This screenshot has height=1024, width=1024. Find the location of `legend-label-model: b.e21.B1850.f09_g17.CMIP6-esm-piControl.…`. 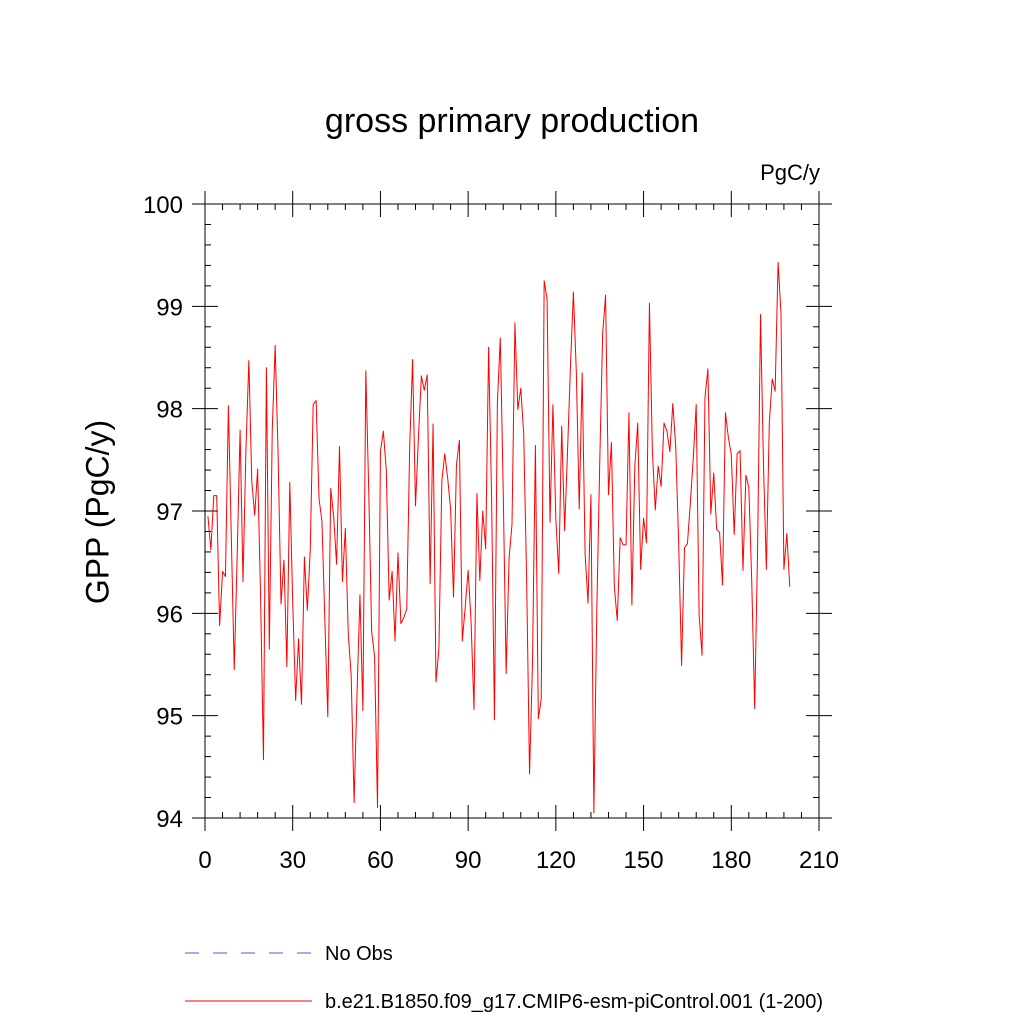

legend-label-model: b.e21.B1850.f09_g17.CMIP6-esm-piControl.… is located at coordinates (574, 1002).